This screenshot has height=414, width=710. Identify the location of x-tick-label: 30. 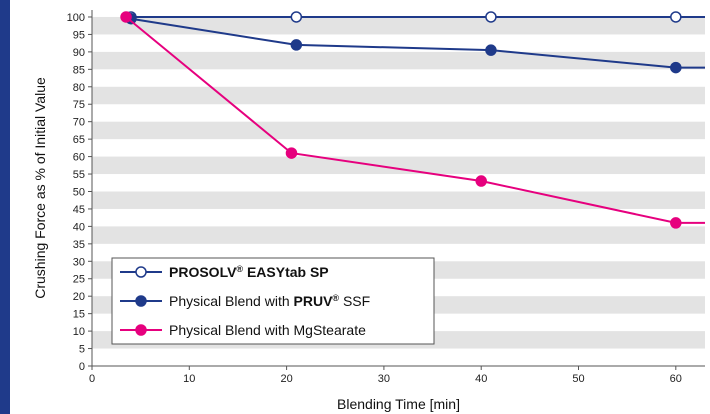
(384, 379).